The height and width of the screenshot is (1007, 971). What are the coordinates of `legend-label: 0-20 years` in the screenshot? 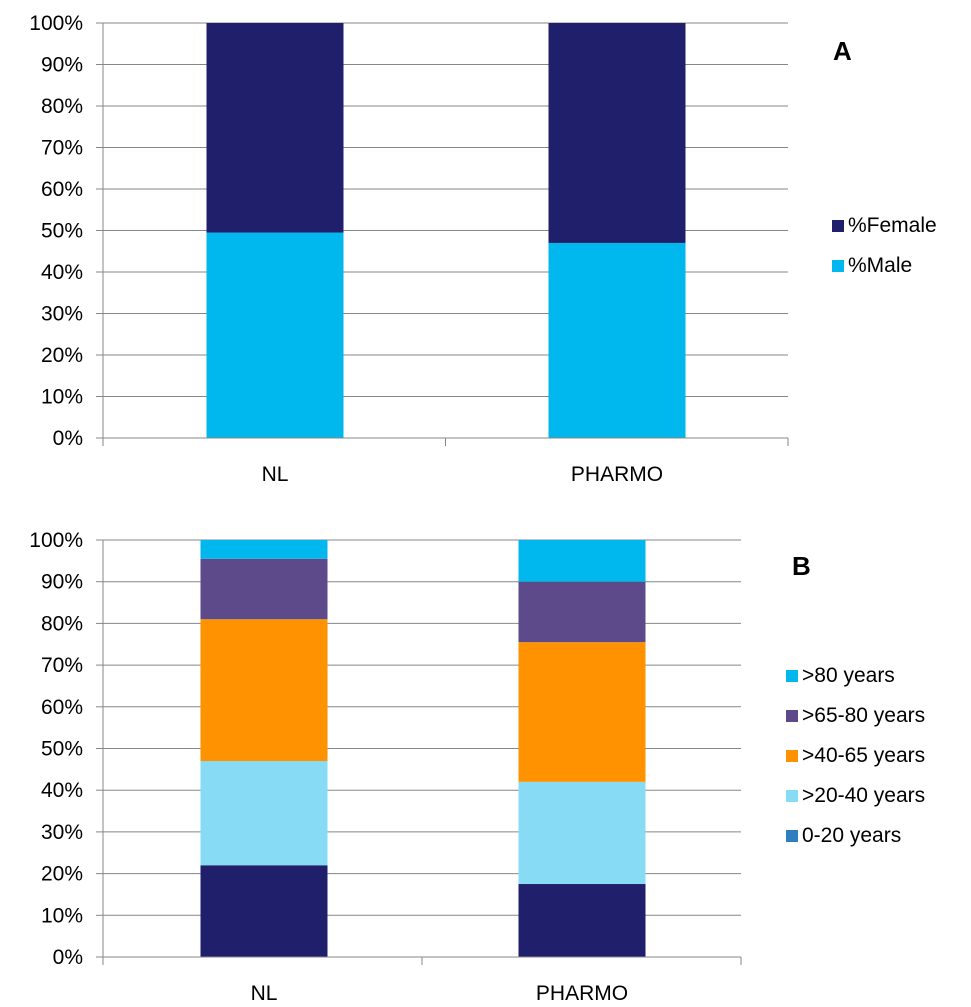 It's located at (851, 835).